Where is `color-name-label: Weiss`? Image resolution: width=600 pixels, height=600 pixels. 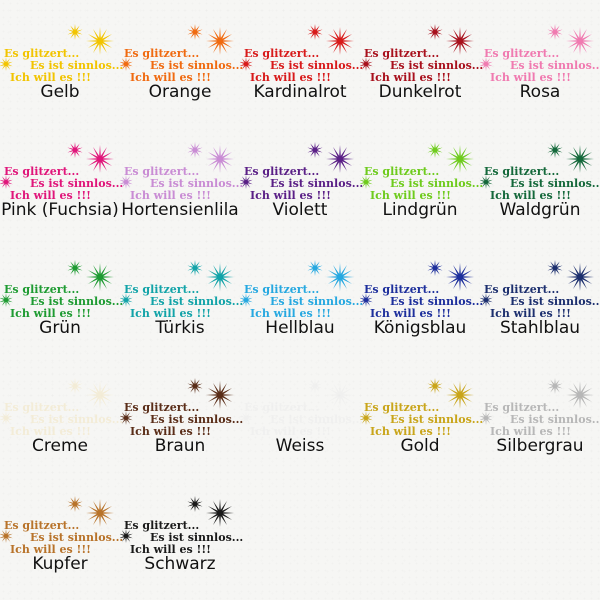 color-name-label: Weiss is located at coordinates (300, 446).